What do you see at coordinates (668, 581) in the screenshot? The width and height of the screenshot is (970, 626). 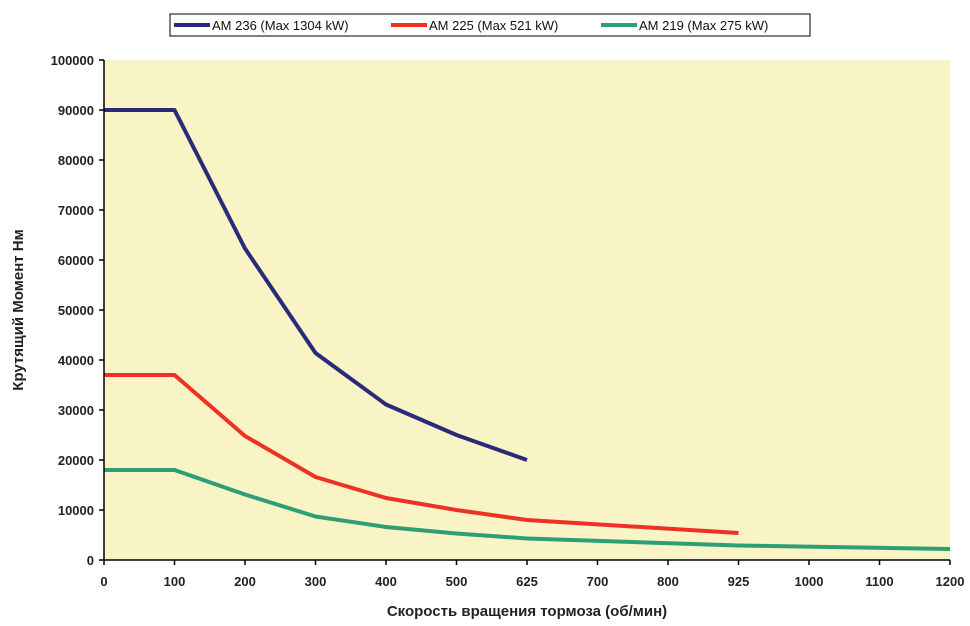 I see `x-tick-label: 800` at bounding box center [668, 581].